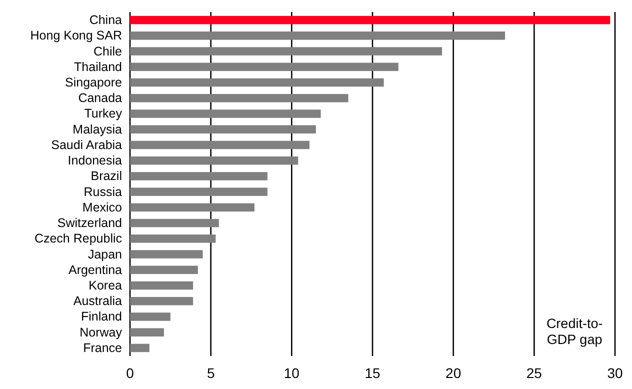 The image size is (632, 389). Describe the element at coordinates (106, 176) in the screenshot. I see `y-tick-label: Brazil` at that location.